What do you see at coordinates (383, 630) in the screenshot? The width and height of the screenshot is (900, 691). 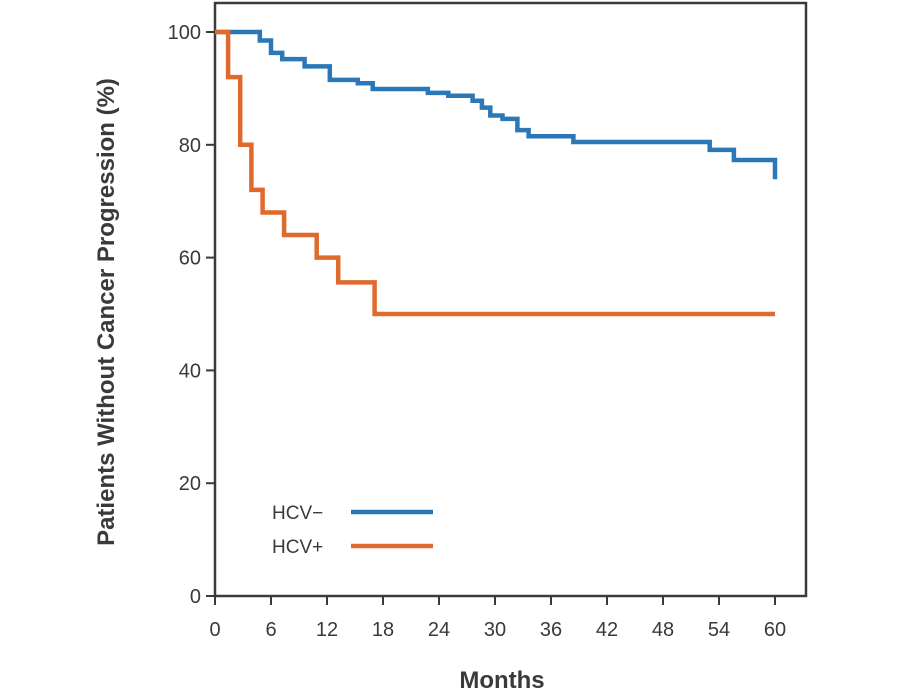 I see `x-tick-label: 18` at bounding box center [383, 630].